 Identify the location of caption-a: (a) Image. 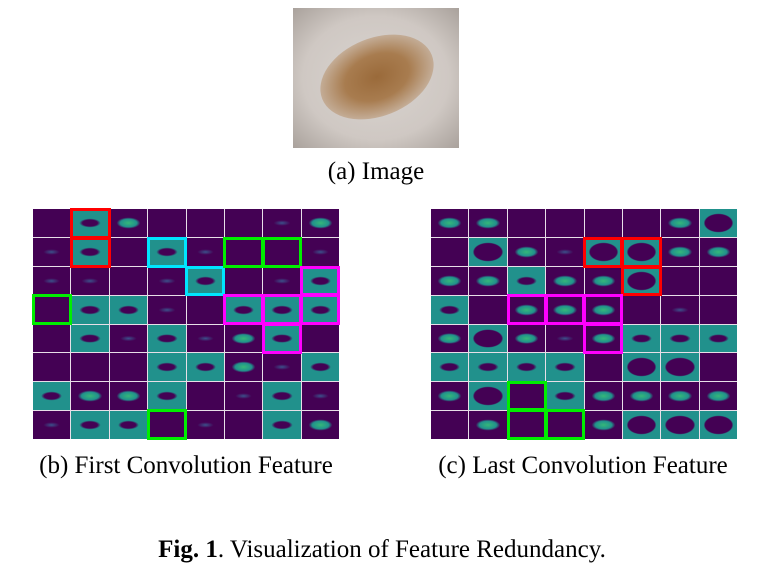
(376, 171).